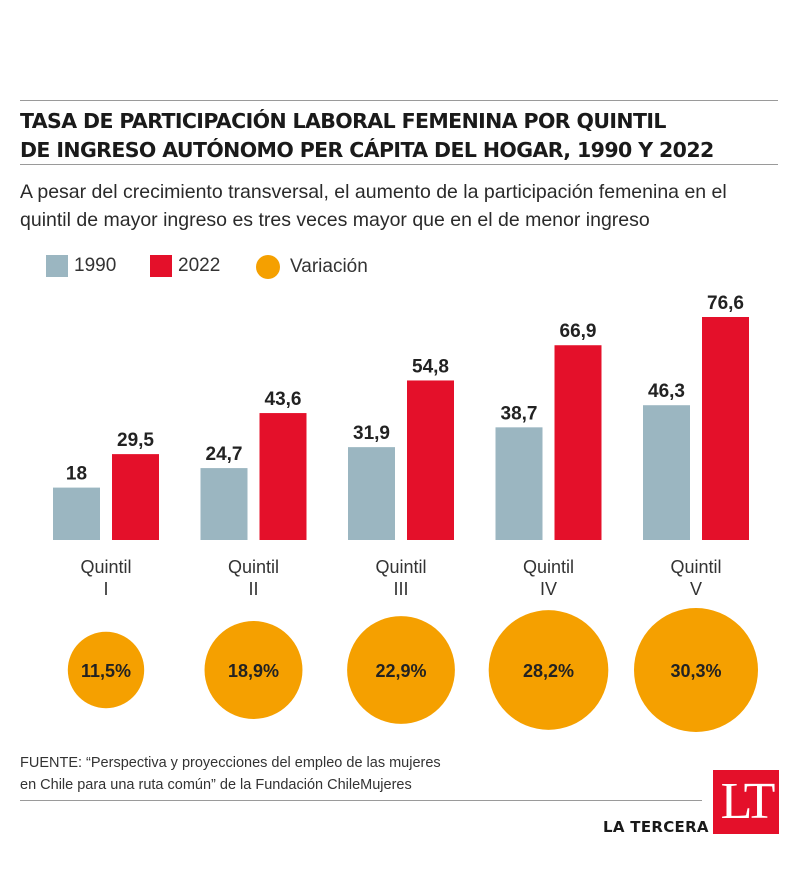 Image resolution: width=800 pixels, height=871 pixels. I want to click on legend-item-1990: 1990, so click(81, 266).